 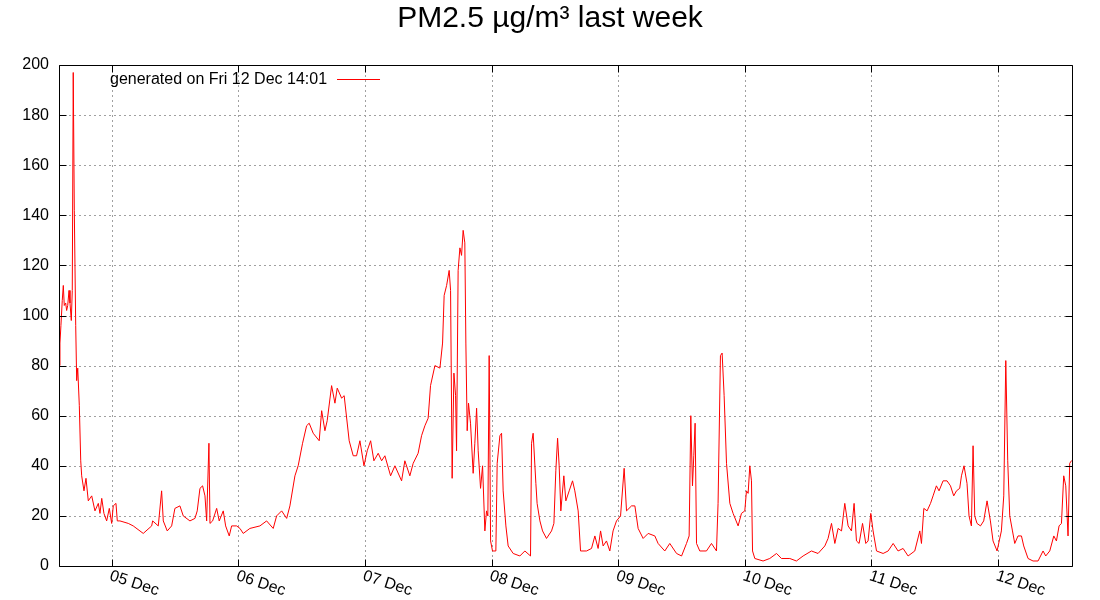 I want to click on y-tick-label: 160, so click(x=36, y=164).